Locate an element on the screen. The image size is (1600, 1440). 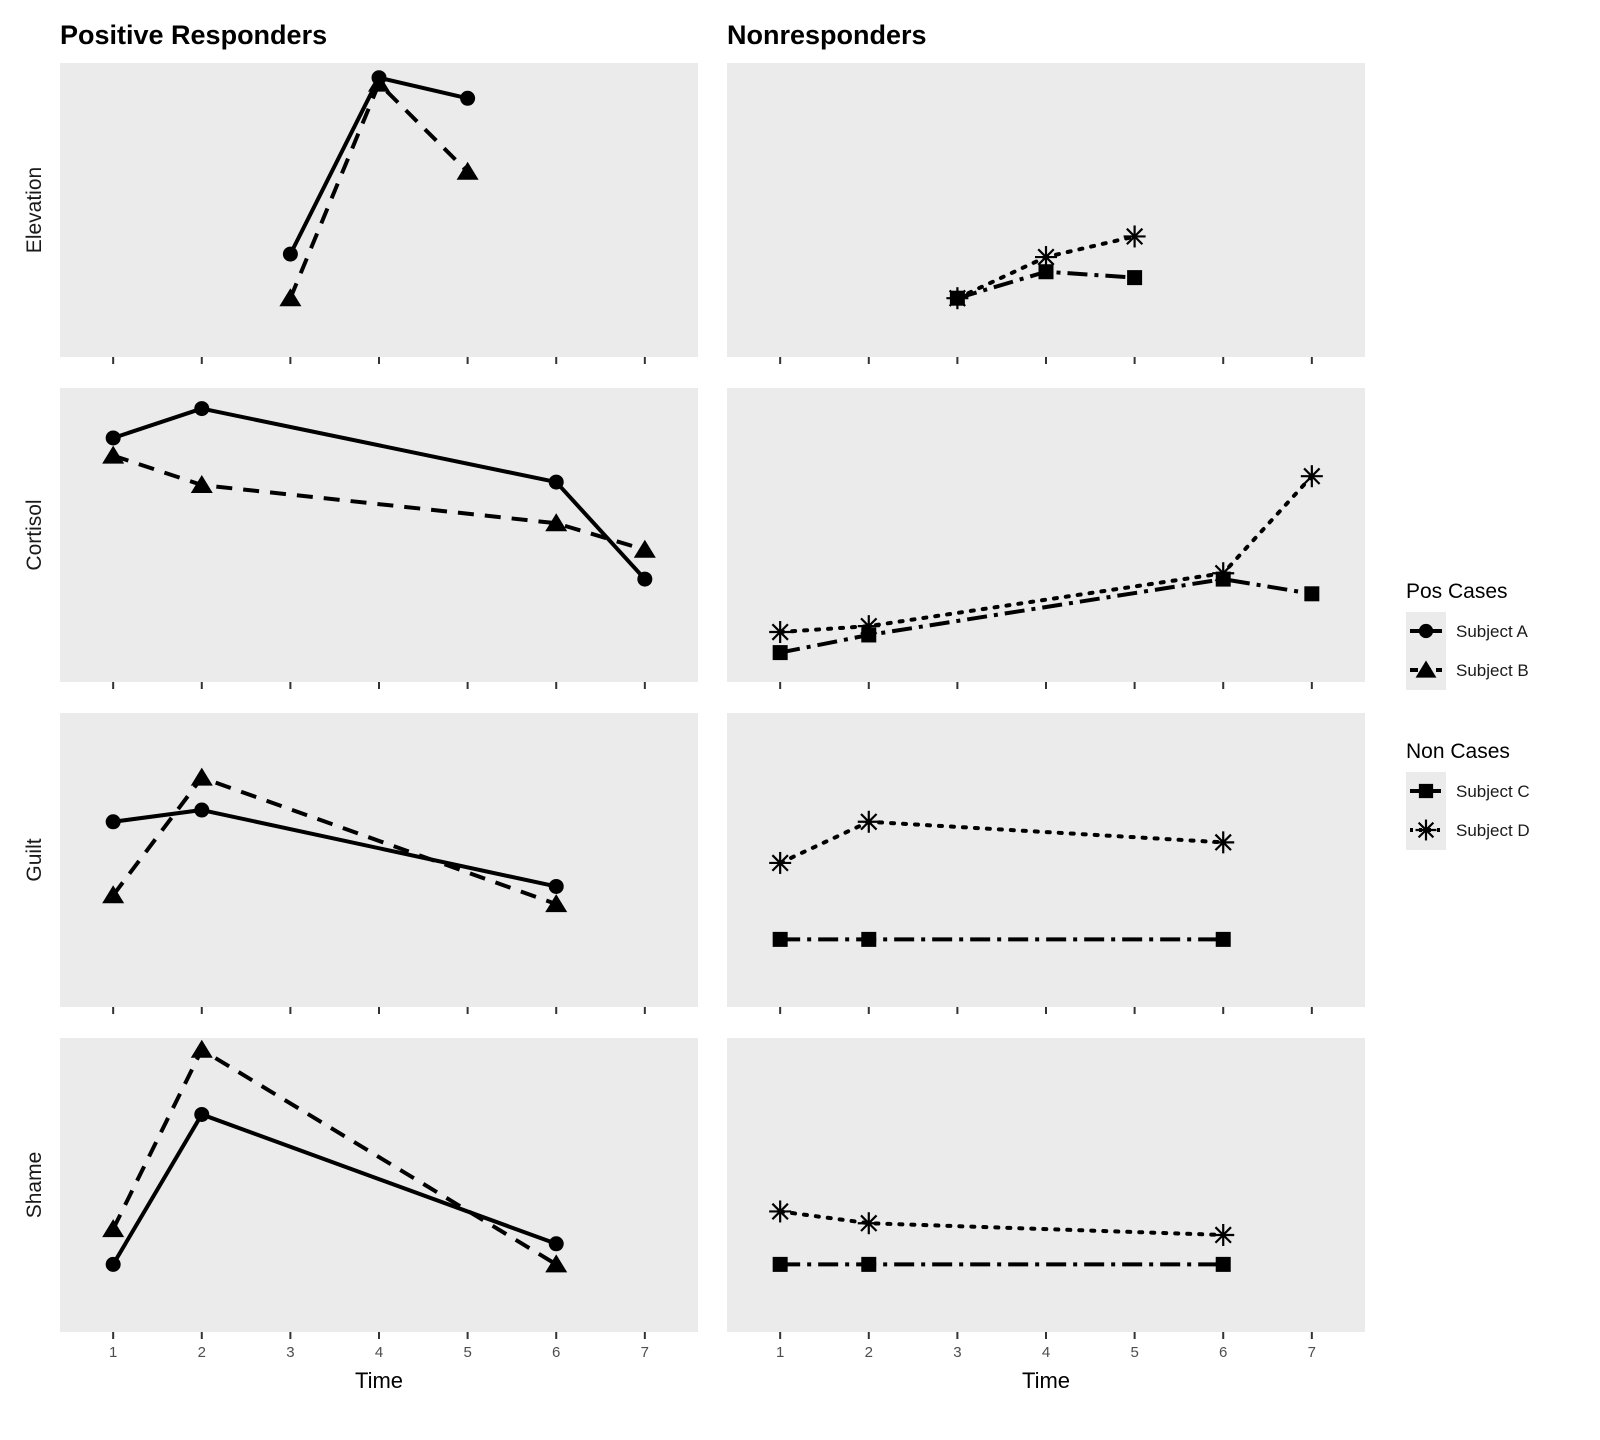
row-label-shame: Shame is located at coordinates (34, 1185).